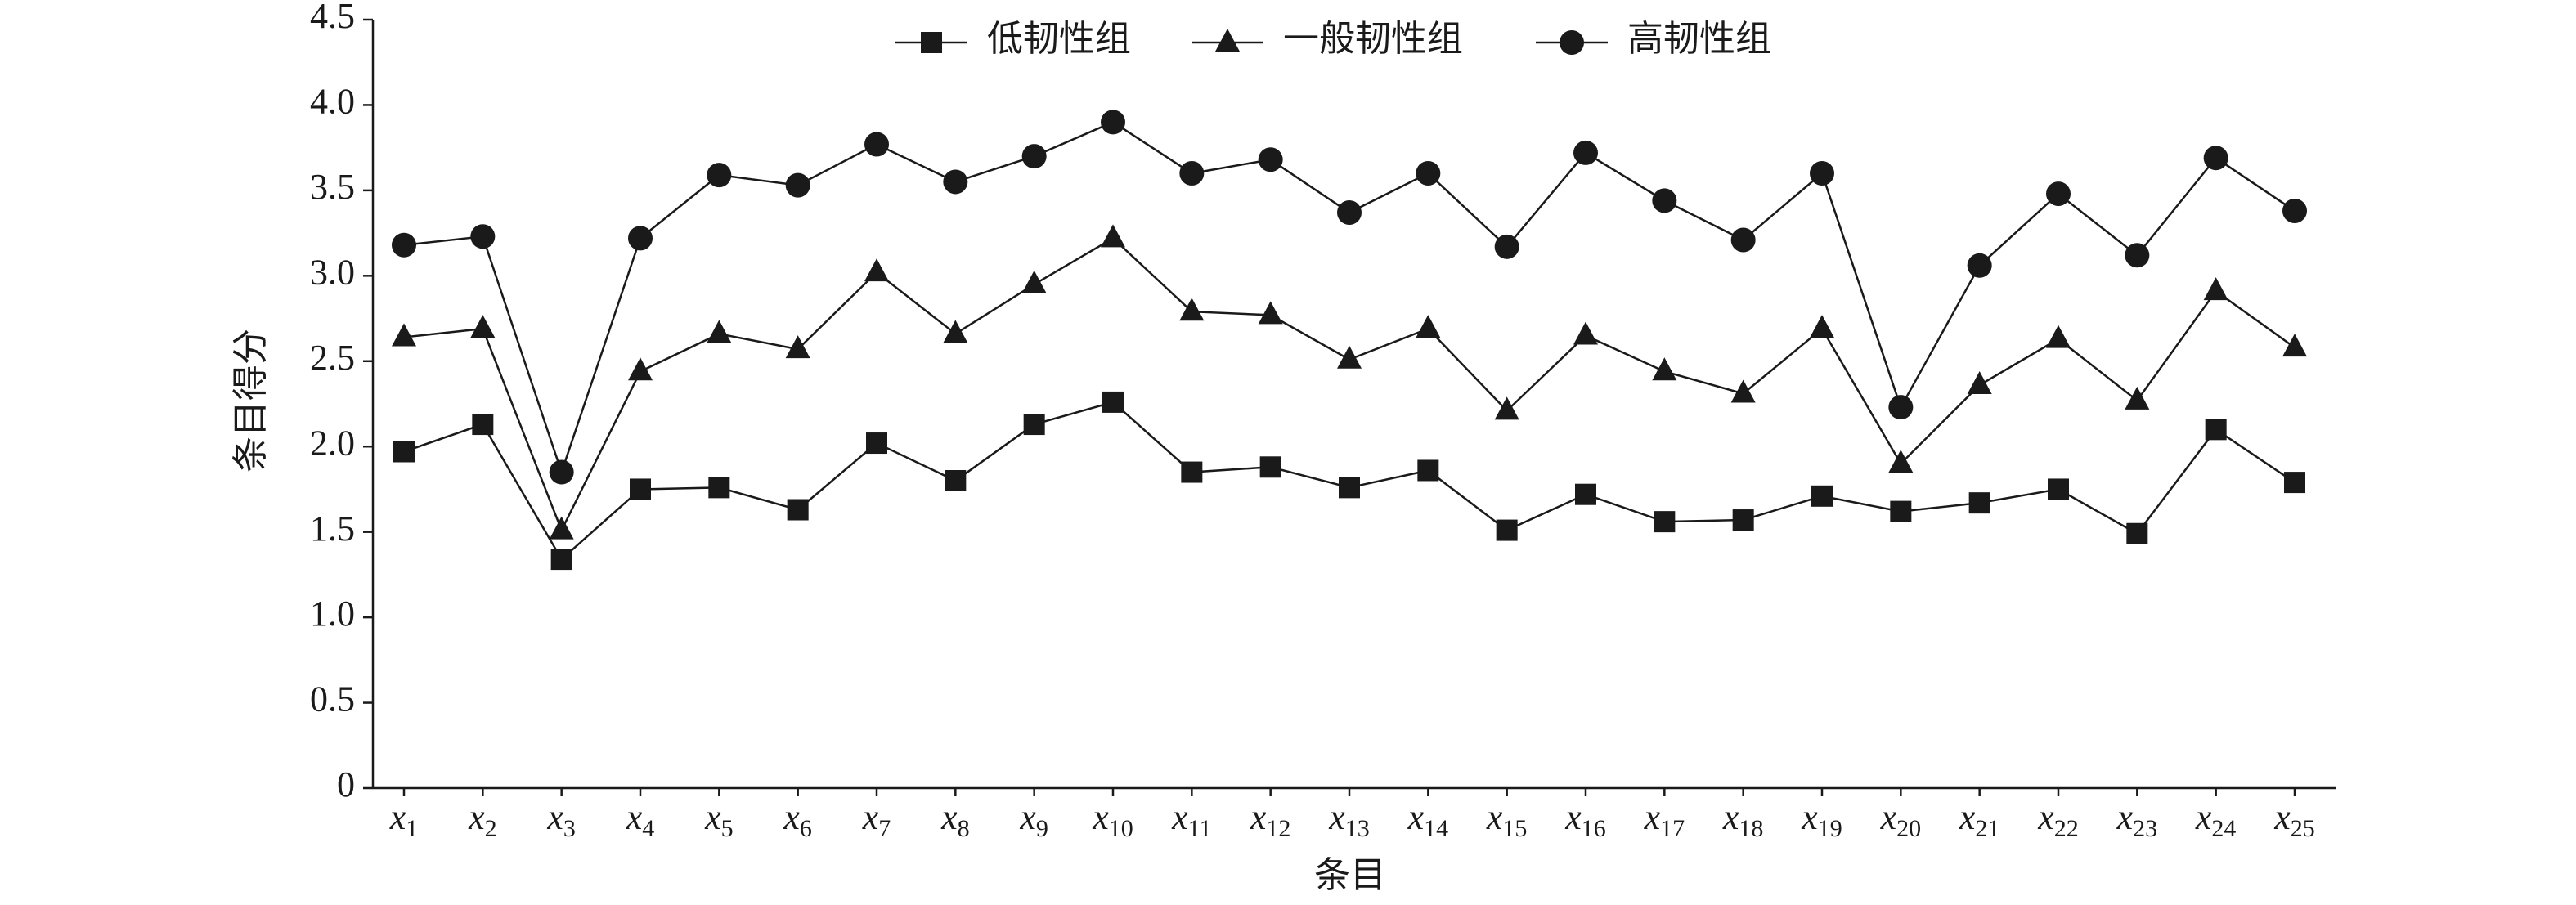 The height and width of the screenshot is (905, 2576). I want to click on y-tick-label: 0, so click(346, 784).